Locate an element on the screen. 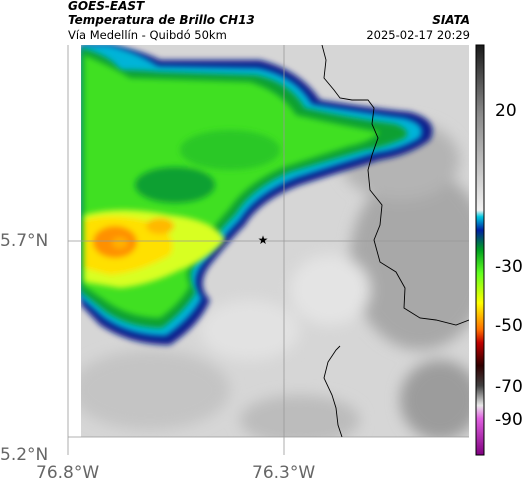 The width and height of the screenshot is (526, 491). colorbar-tick-label: -90 is located at coordinates (509, 420).